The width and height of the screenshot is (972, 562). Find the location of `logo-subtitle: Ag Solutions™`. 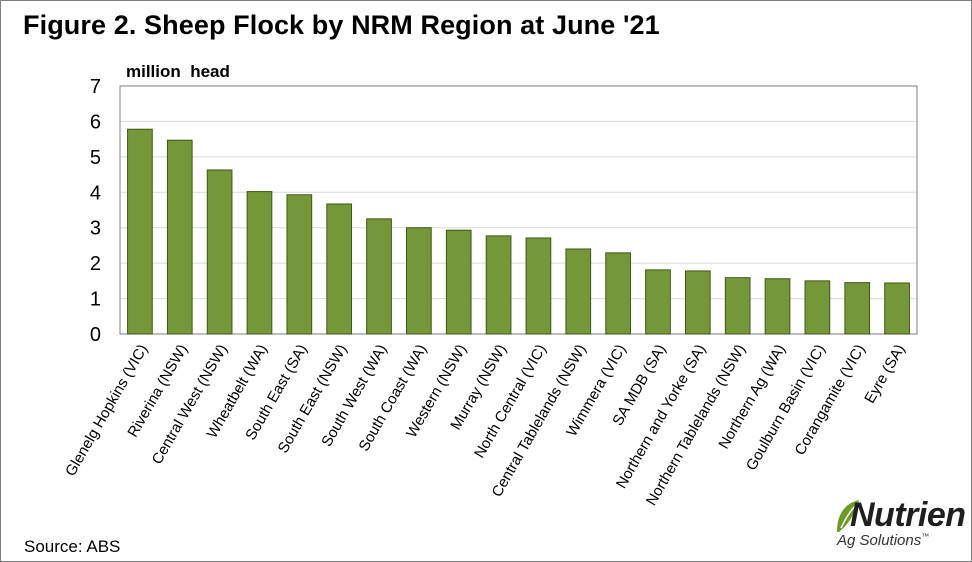

logo-subtitle: Ag Solutions™ is located at coordinates (883, 540).